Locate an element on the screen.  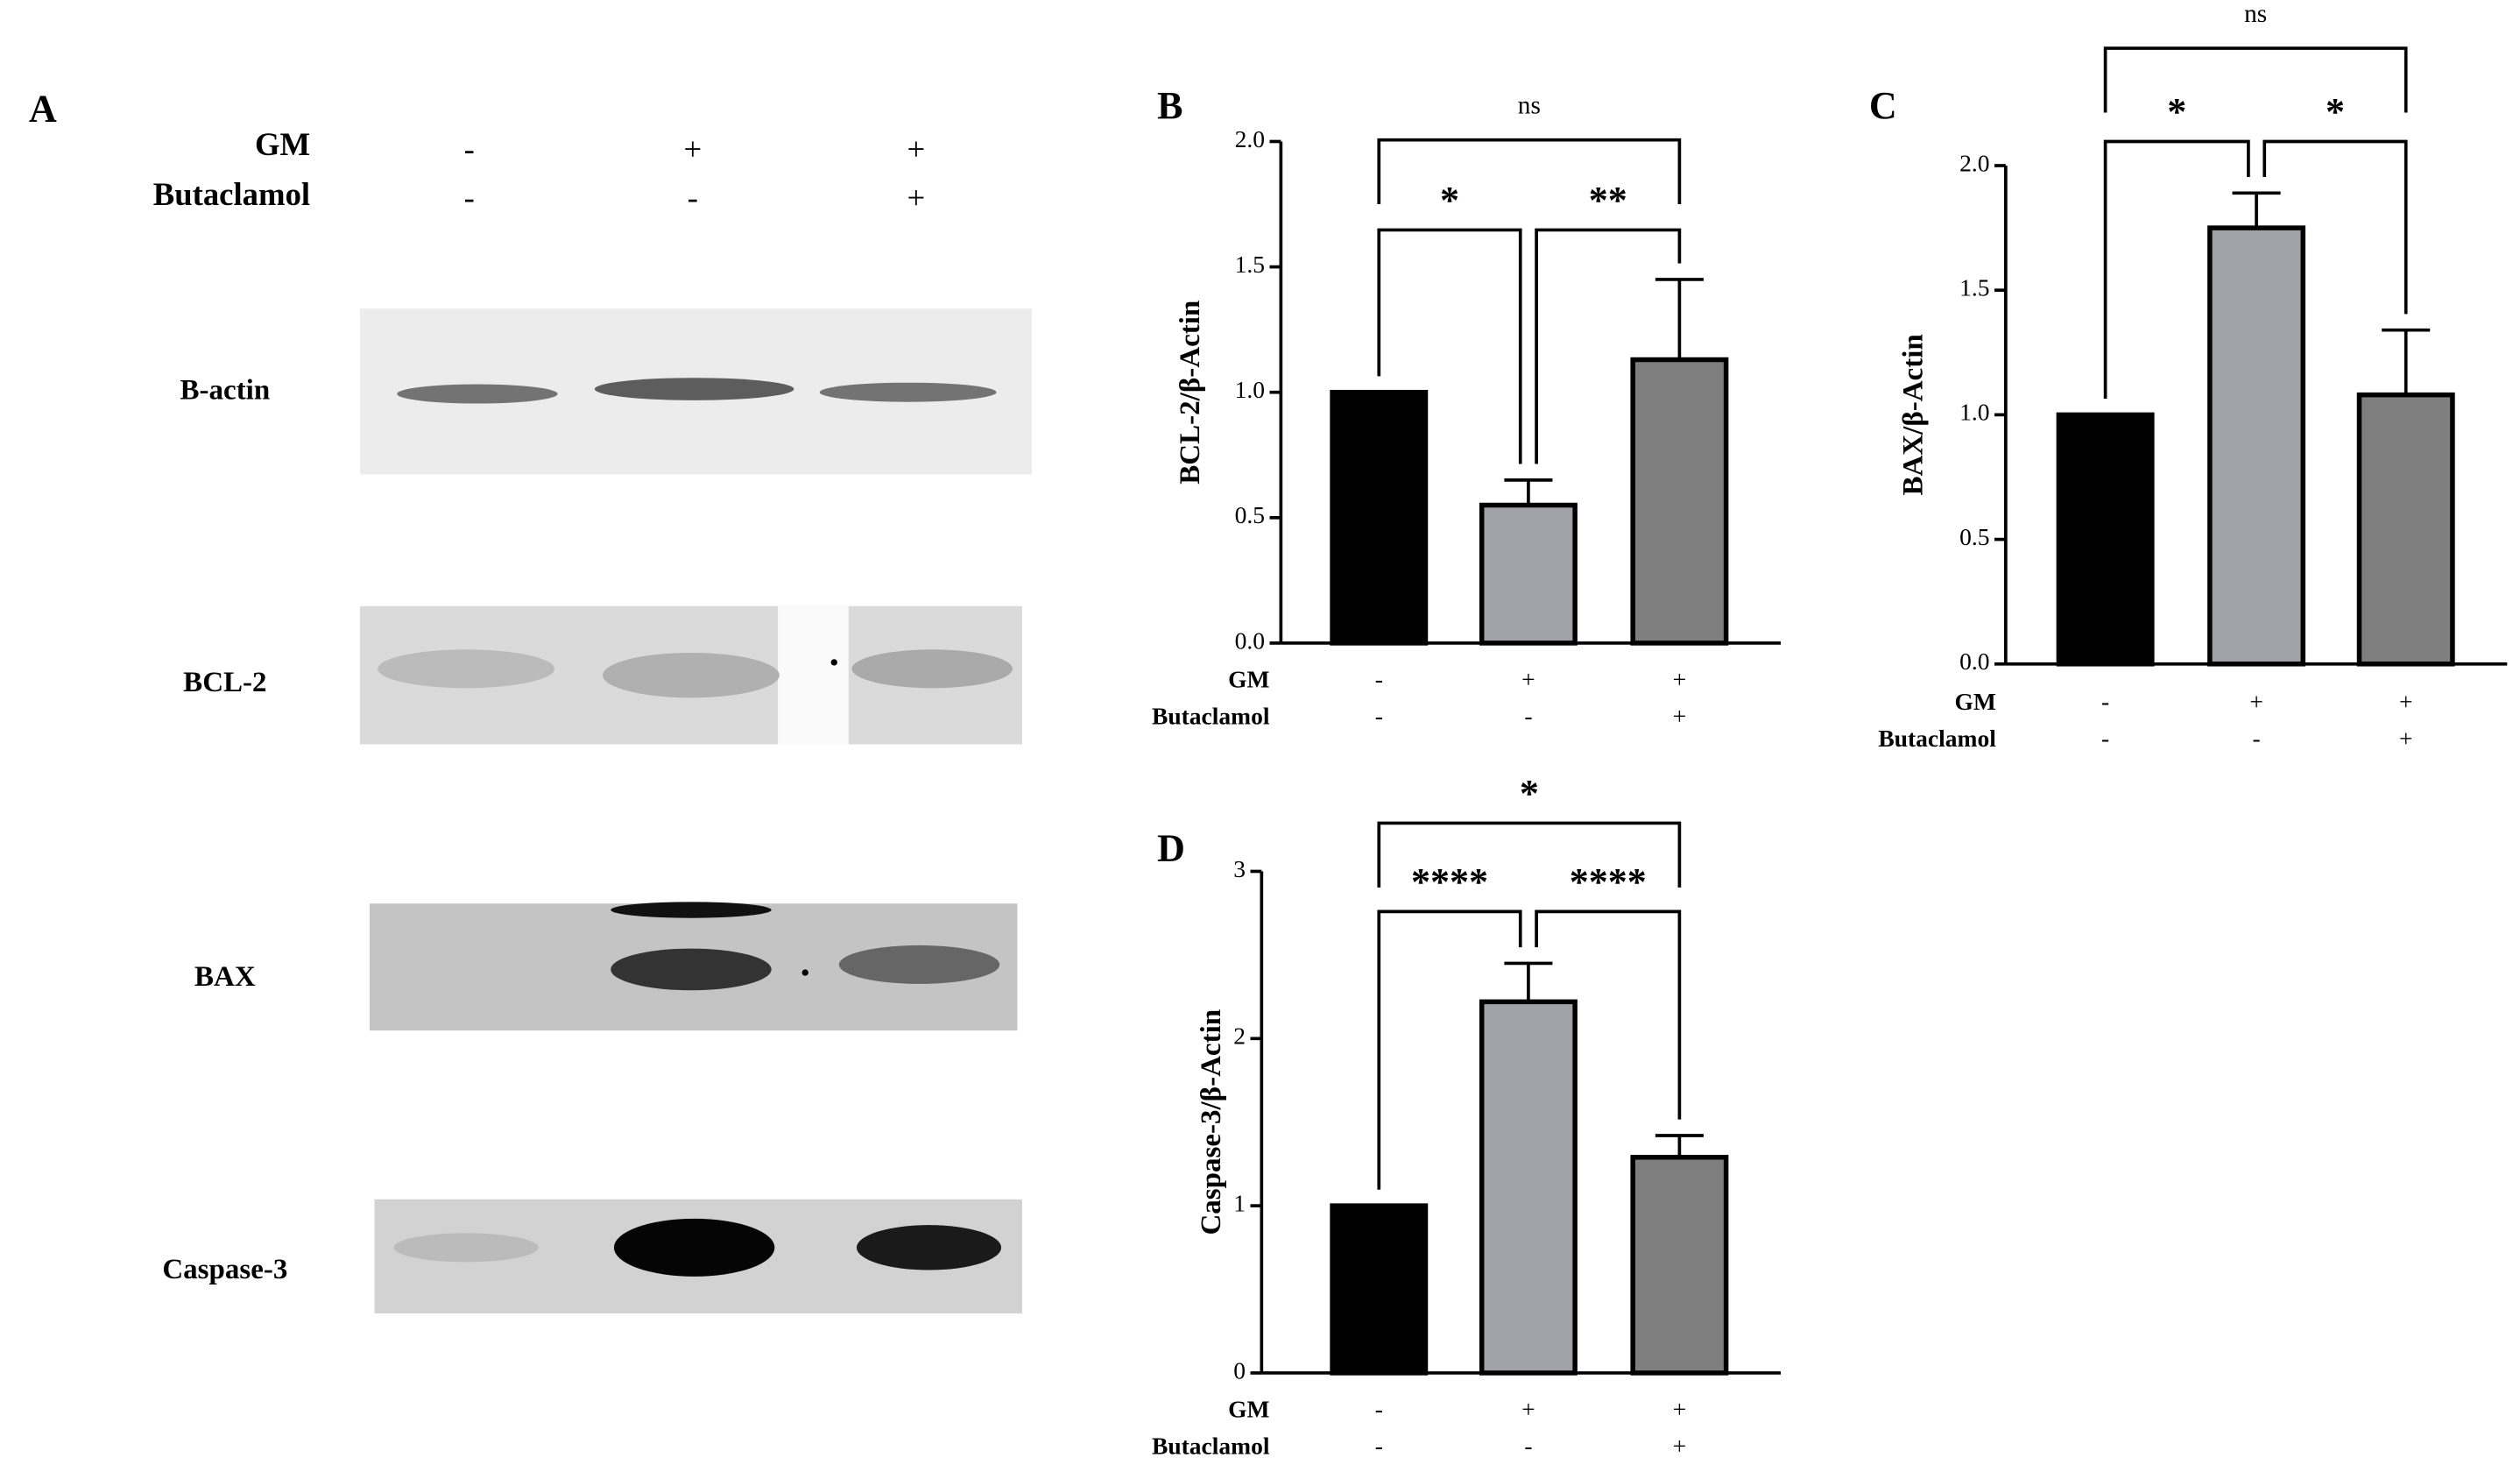
y-tick-label: 0 is located at coordinates (1239, 1370).